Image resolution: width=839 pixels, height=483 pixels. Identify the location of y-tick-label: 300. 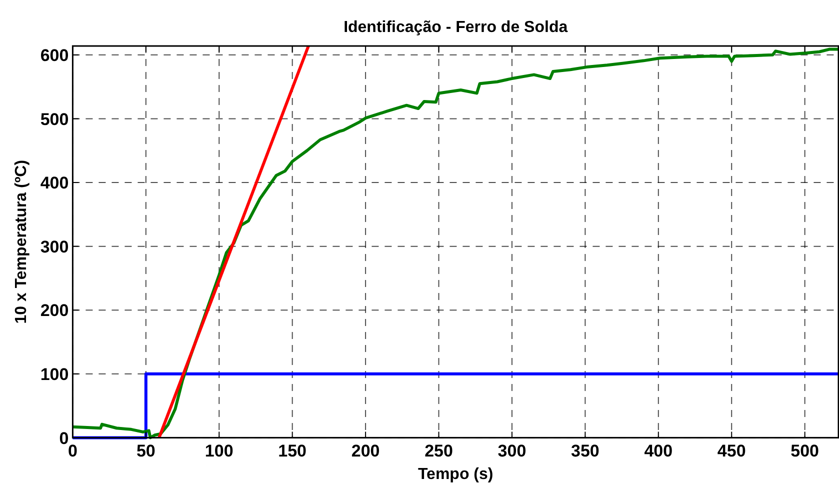
(54, 246).